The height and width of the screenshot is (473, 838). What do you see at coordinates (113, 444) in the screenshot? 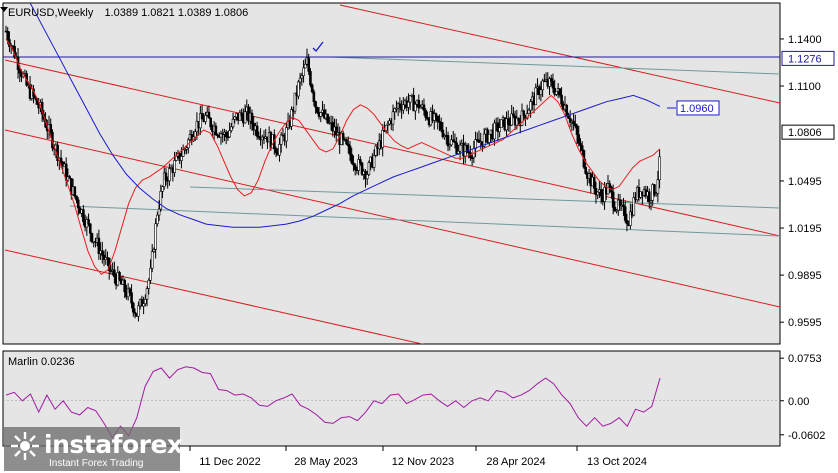
I see `logo-name: instaforex` at bounding box center [113, 444].